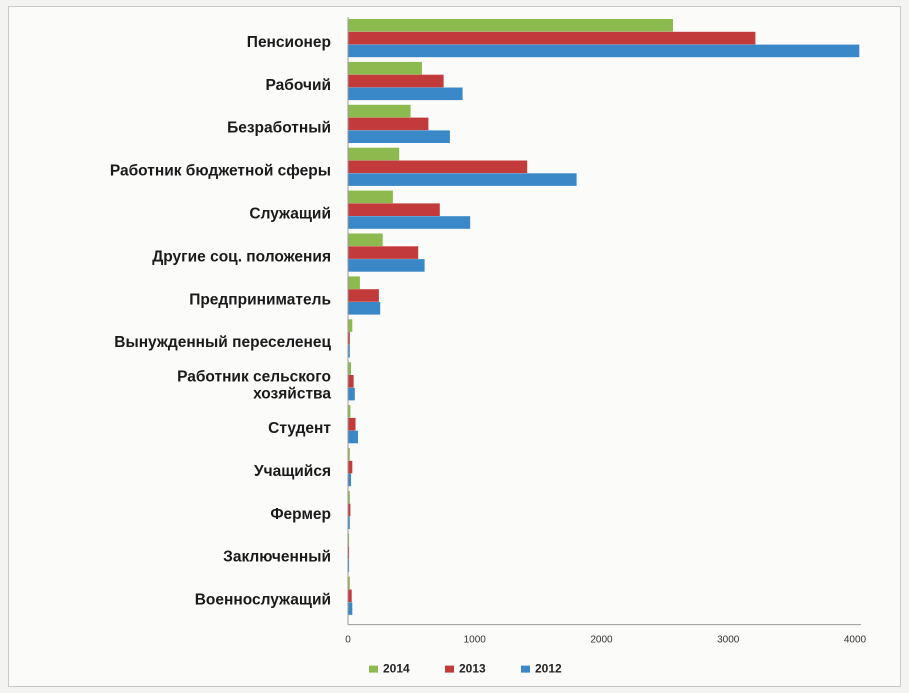  Describe the element at coordinates (348, 640) in the screenshot. I see `x-tick-label-0: 0` at that location.